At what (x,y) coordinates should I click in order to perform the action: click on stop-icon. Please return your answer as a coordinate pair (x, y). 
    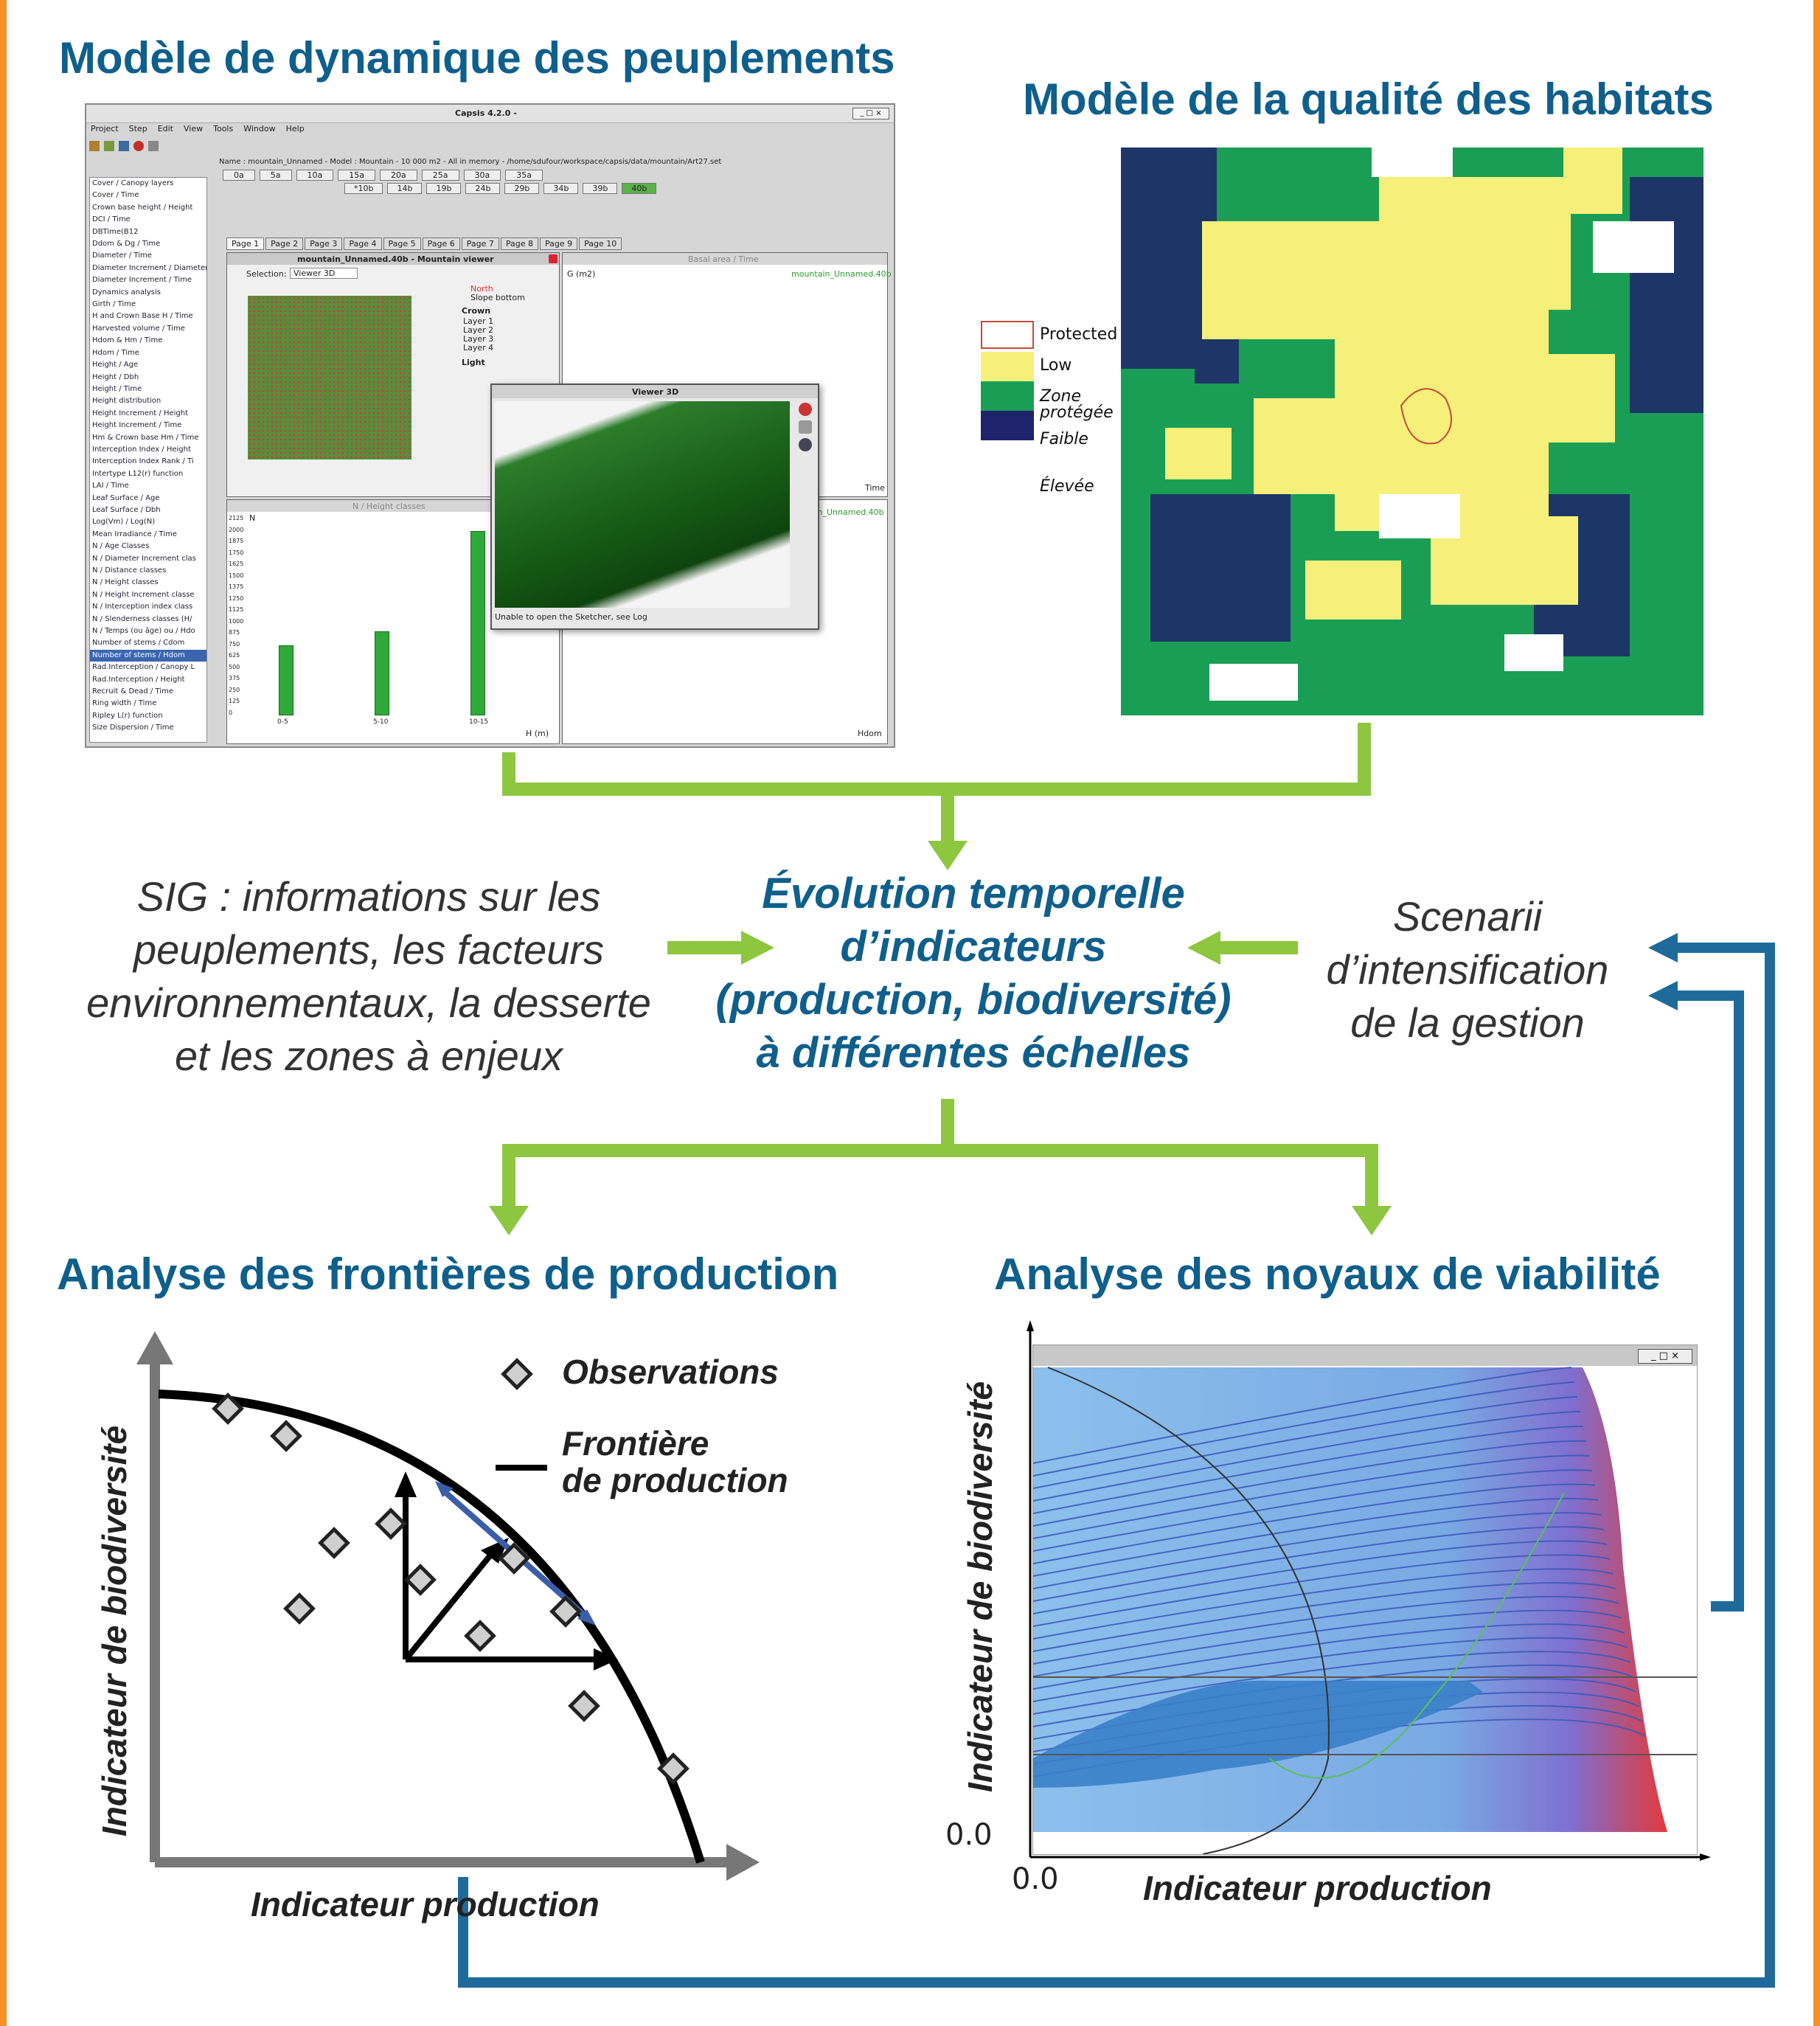
    Looking at the image, I should click on (138, 146).